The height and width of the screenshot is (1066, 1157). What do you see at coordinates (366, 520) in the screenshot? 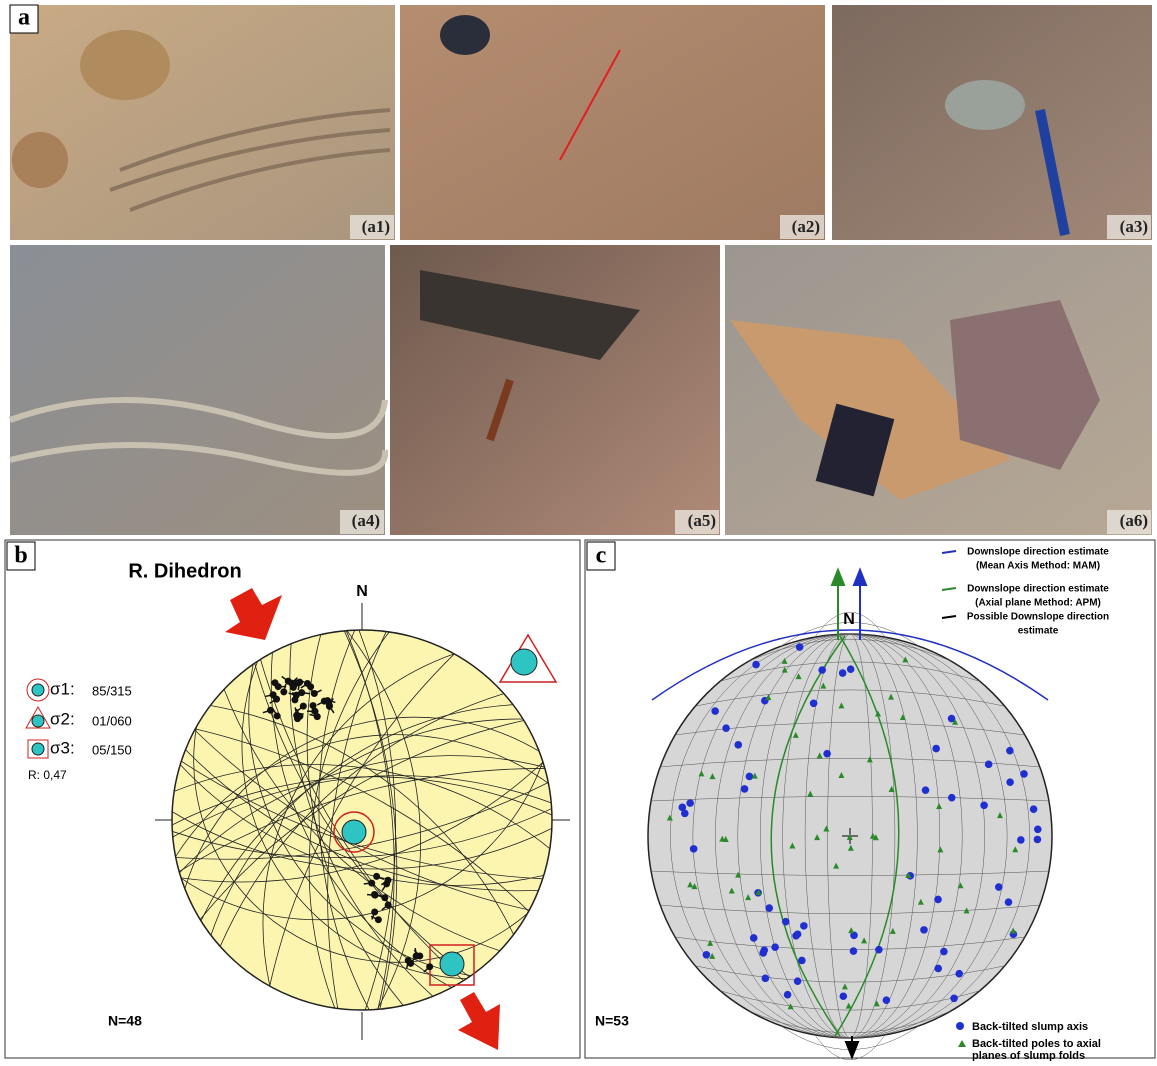
I see `photo-label: (a4)` at bounding box center [366, 520].